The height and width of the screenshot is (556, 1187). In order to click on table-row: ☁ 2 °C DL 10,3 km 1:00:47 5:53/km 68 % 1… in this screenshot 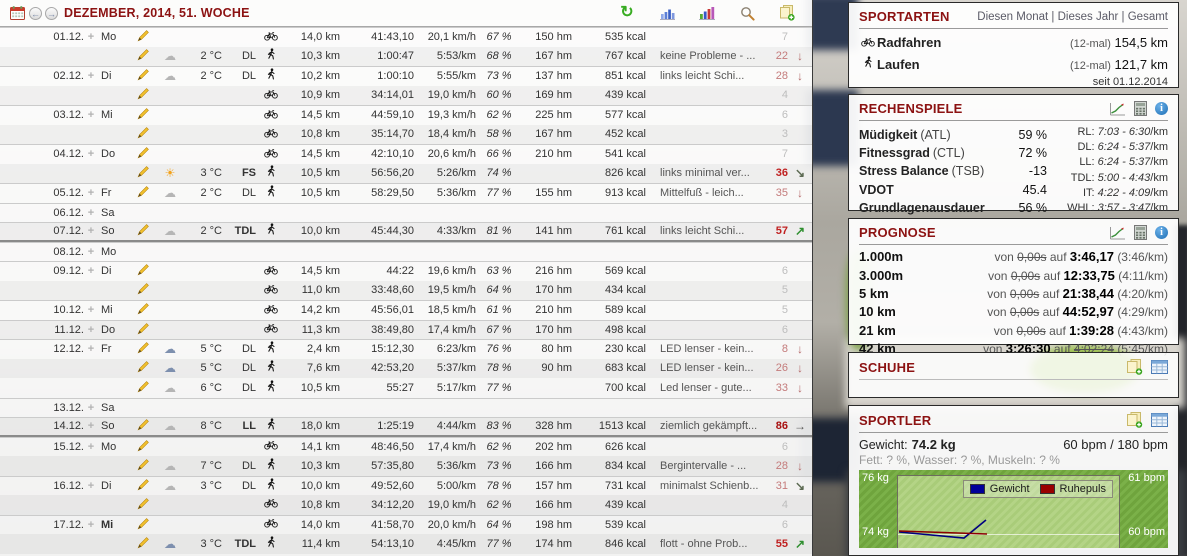, I will do `click(406, 56)`.